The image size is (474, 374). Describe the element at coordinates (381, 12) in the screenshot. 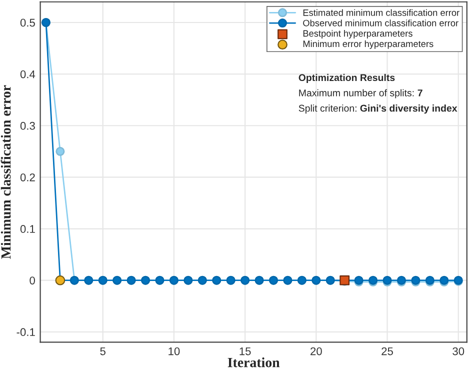

I see `legend-label: Estimated minimum classification error` at that location.